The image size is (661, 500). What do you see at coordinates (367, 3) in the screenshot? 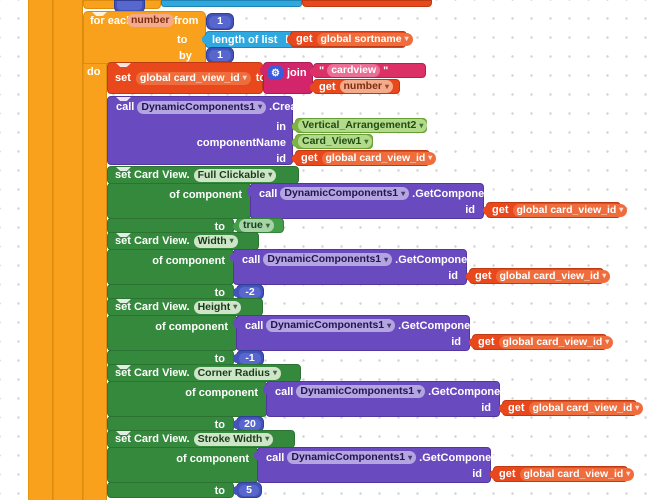
I see `cutoff-variable-block-bar` at bounding box center [367, 3].